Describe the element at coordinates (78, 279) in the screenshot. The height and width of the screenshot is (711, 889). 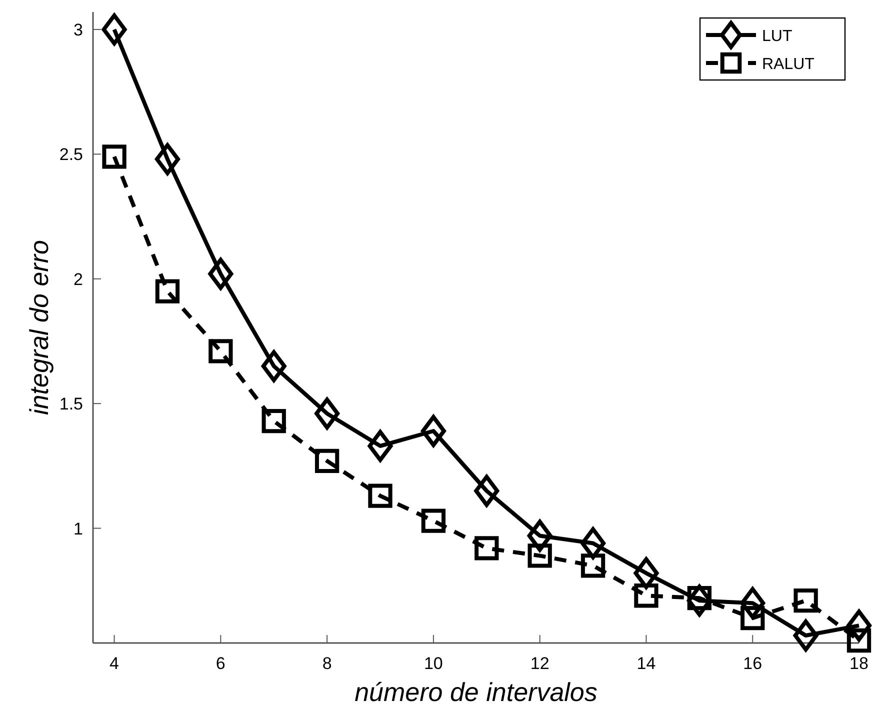
I see `y-tick-label: 2` at that location.